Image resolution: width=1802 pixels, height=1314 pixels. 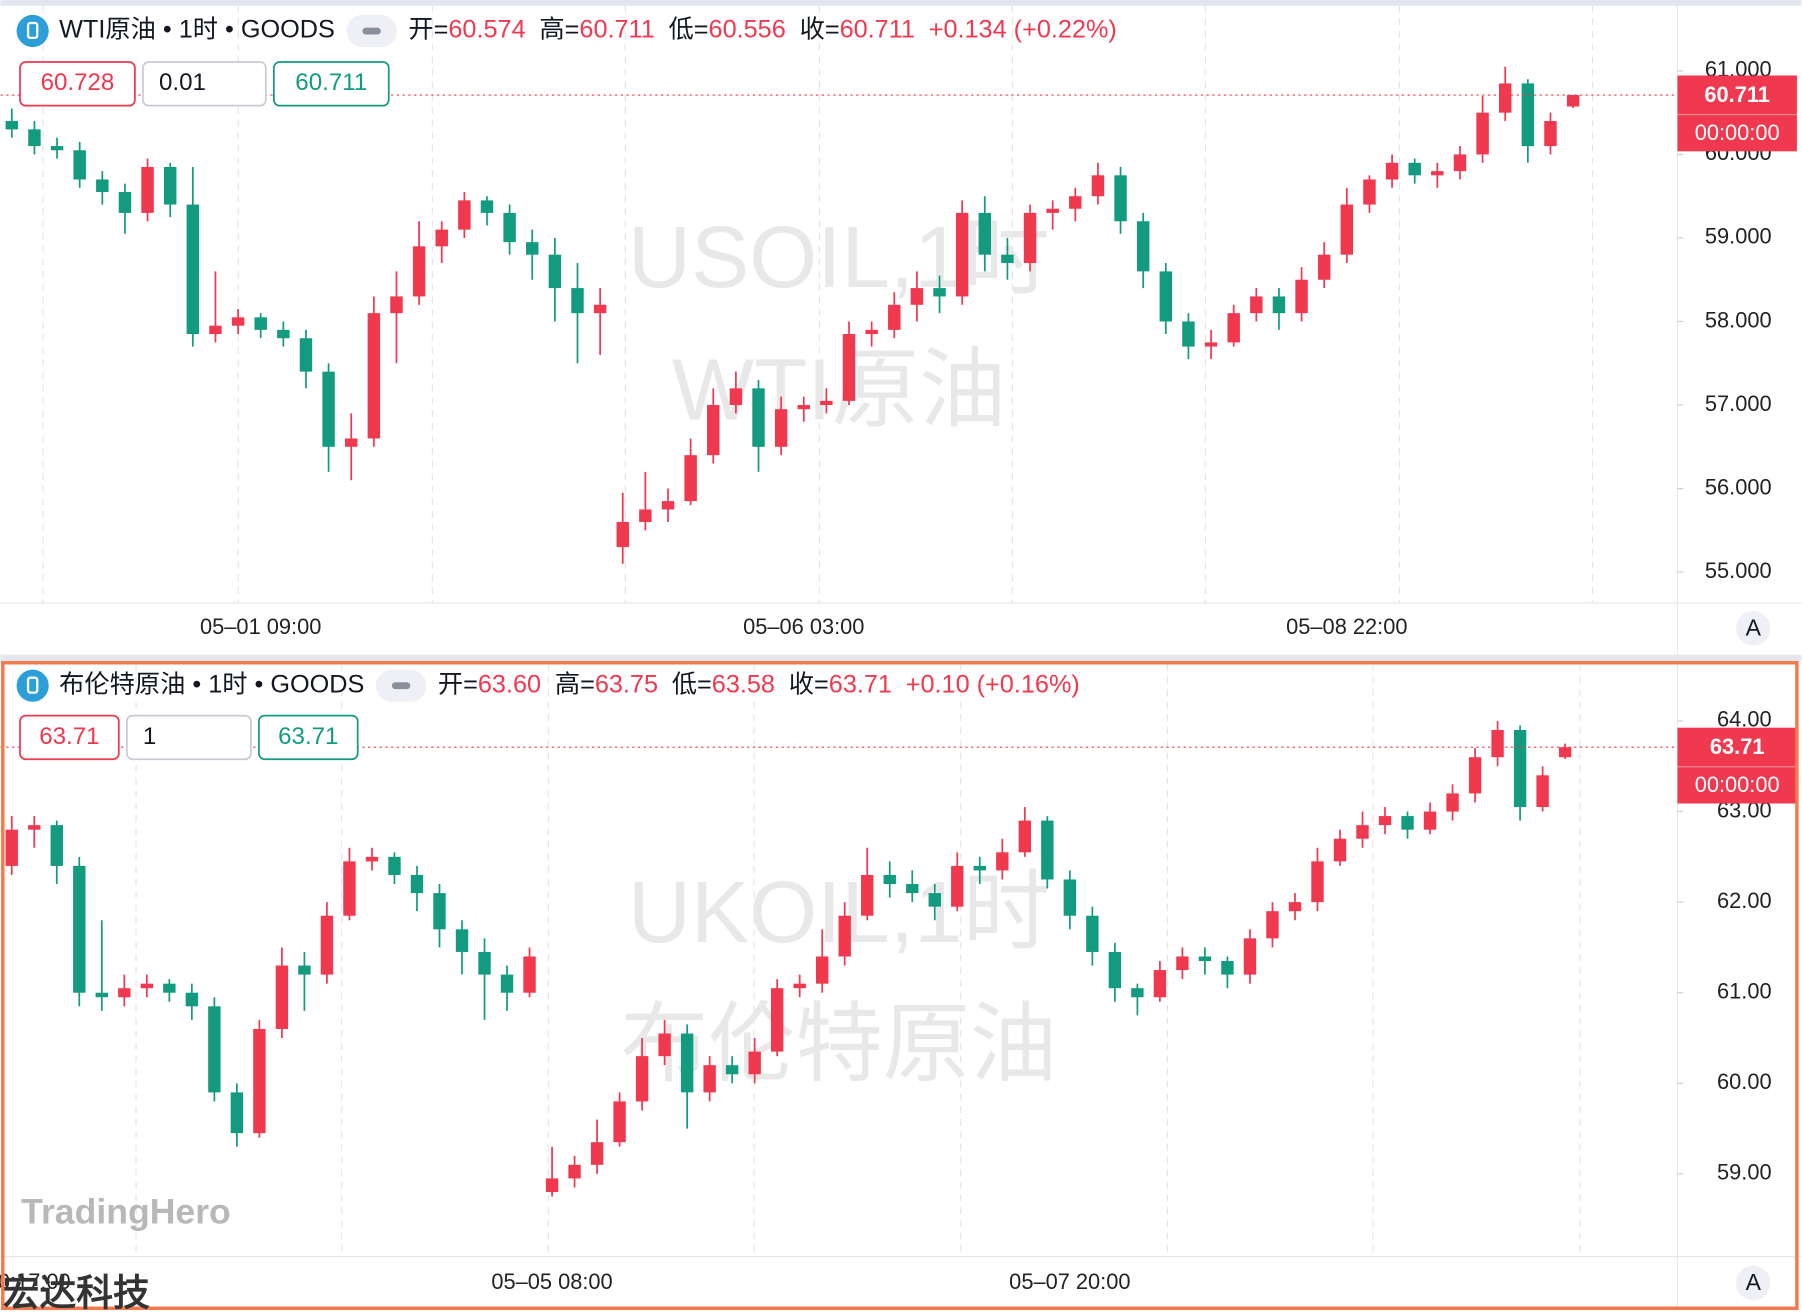 I want to click on collapse-pill-icon, so click(x=401, y=686).